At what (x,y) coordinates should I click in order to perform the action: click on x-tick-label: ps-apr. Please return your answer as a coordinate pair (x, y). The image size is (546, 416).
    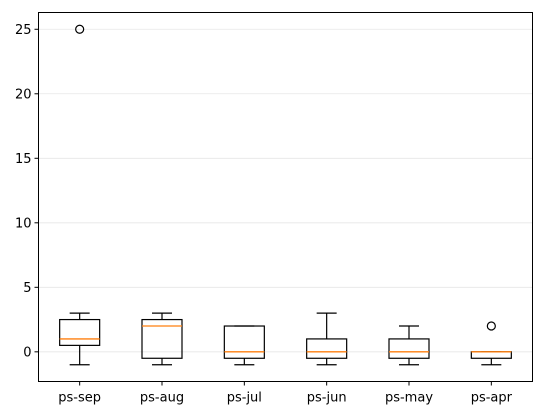
    Looking at the image, I should click on (492, 398).